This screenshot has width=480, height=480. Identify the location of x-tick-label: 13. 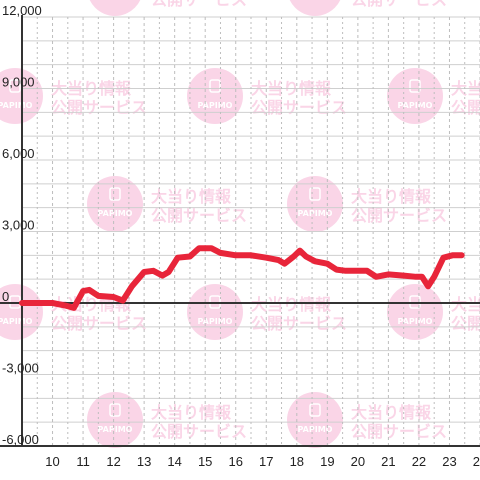
(144, 461).